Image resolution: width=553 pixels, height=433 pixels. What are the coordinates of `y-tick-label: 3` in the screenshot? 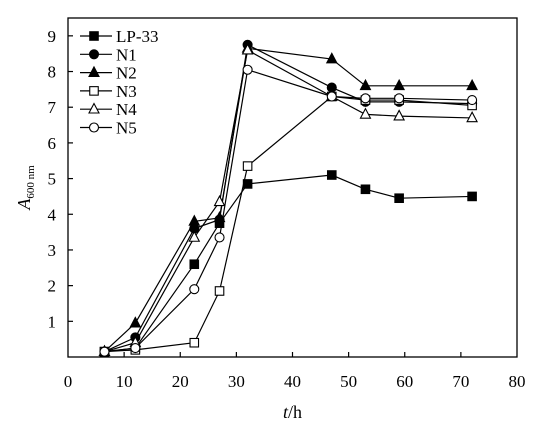 It's located at (52, 250).